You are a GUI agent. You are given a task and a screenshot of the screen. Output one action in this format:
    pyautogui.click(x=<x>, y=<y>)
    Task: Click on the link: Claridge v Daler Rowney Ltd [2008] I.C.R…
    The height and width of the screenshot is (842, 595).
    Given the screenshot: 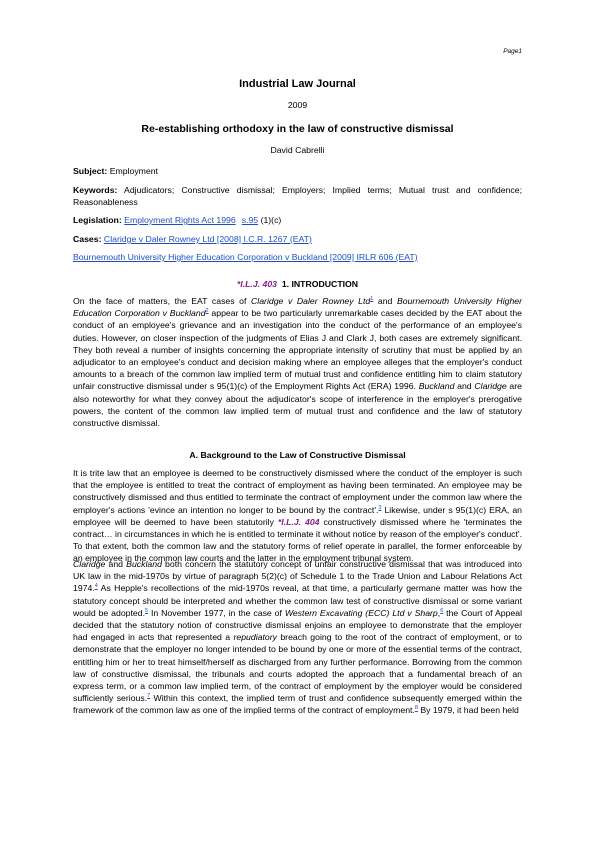 What is the action you would take?
    pyautogui.click(x=207, y=239)
    